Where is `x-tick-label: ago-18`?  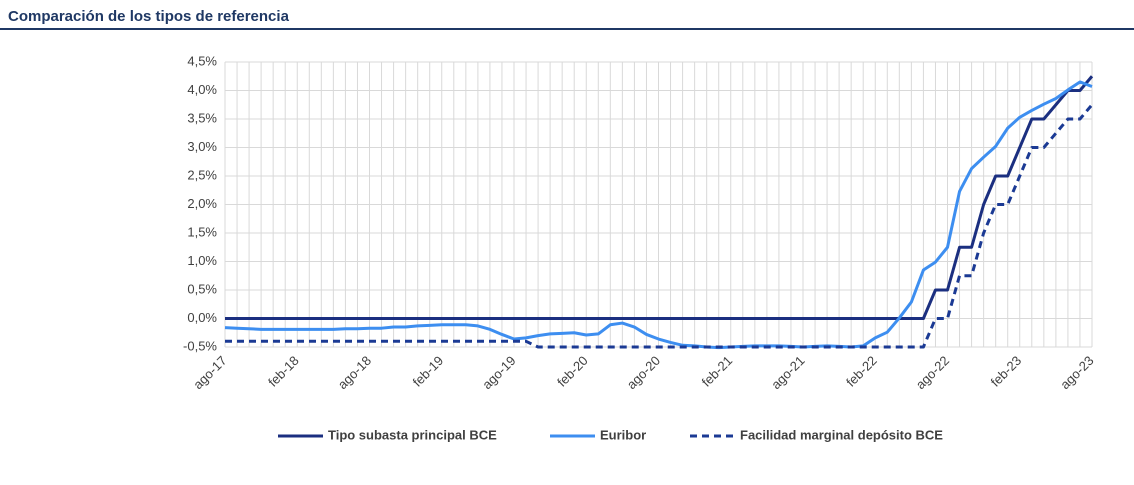 x-tick-label: ago-18 is located at coordinates (354, 372).